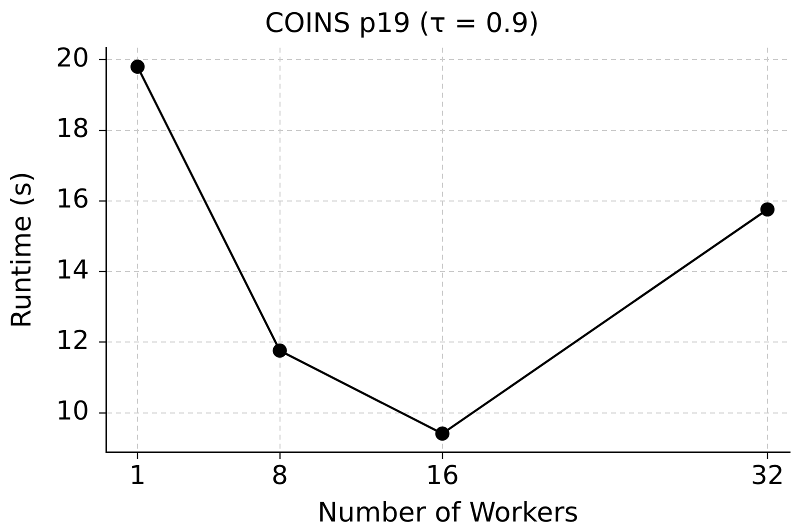  What do you see at coordinates (448, 513) in the screenshot?
I see `x-axis-title: Number of Workers` at bounding box center [448, 513].